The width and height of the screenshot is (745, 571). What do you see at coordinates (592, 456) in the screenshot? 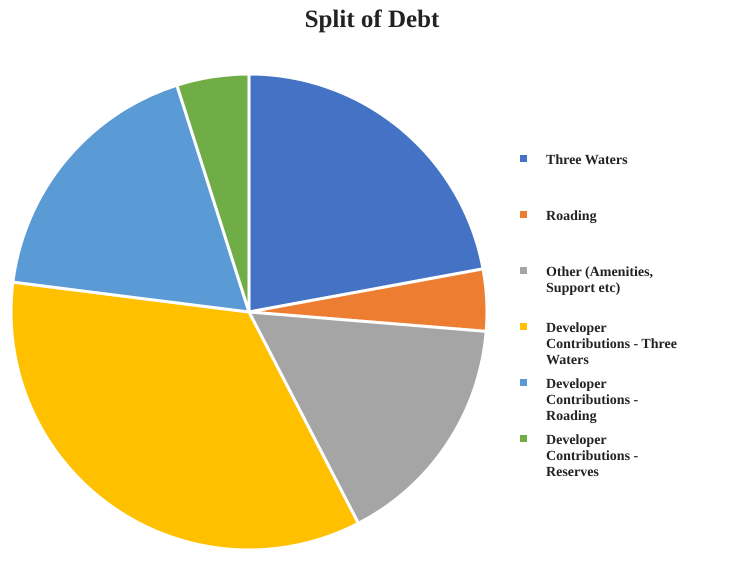
I see `legend-label: Developer Contributions - Reserves` at bounding box center [592, 456].